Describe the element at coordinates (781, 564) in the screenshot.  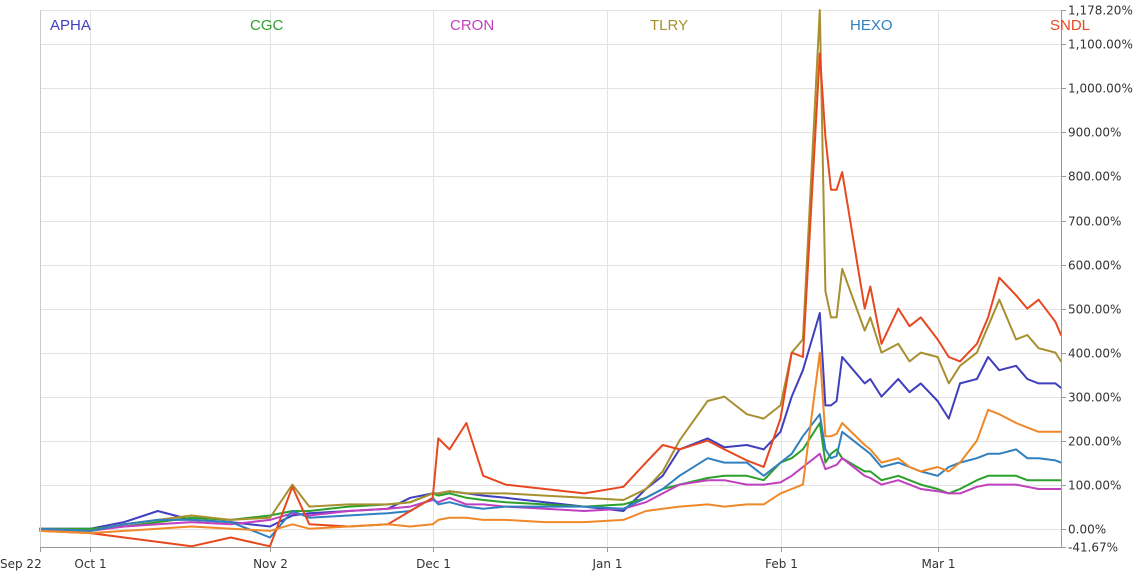
I see `x-tick-label: Feb 1` at that location.